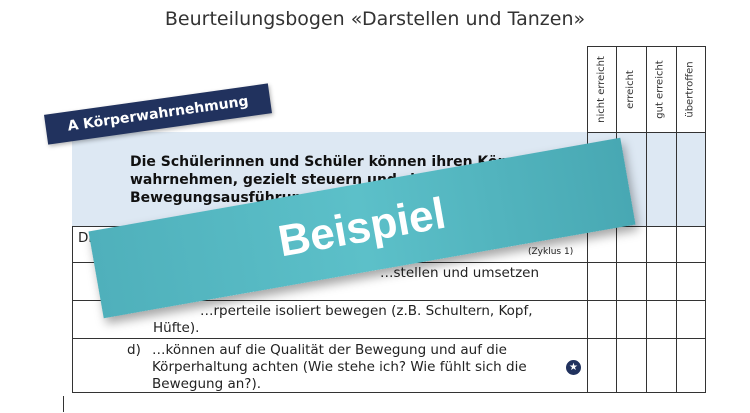  I want to click on row-c-cont: Hüfte)., so click(176, 328).